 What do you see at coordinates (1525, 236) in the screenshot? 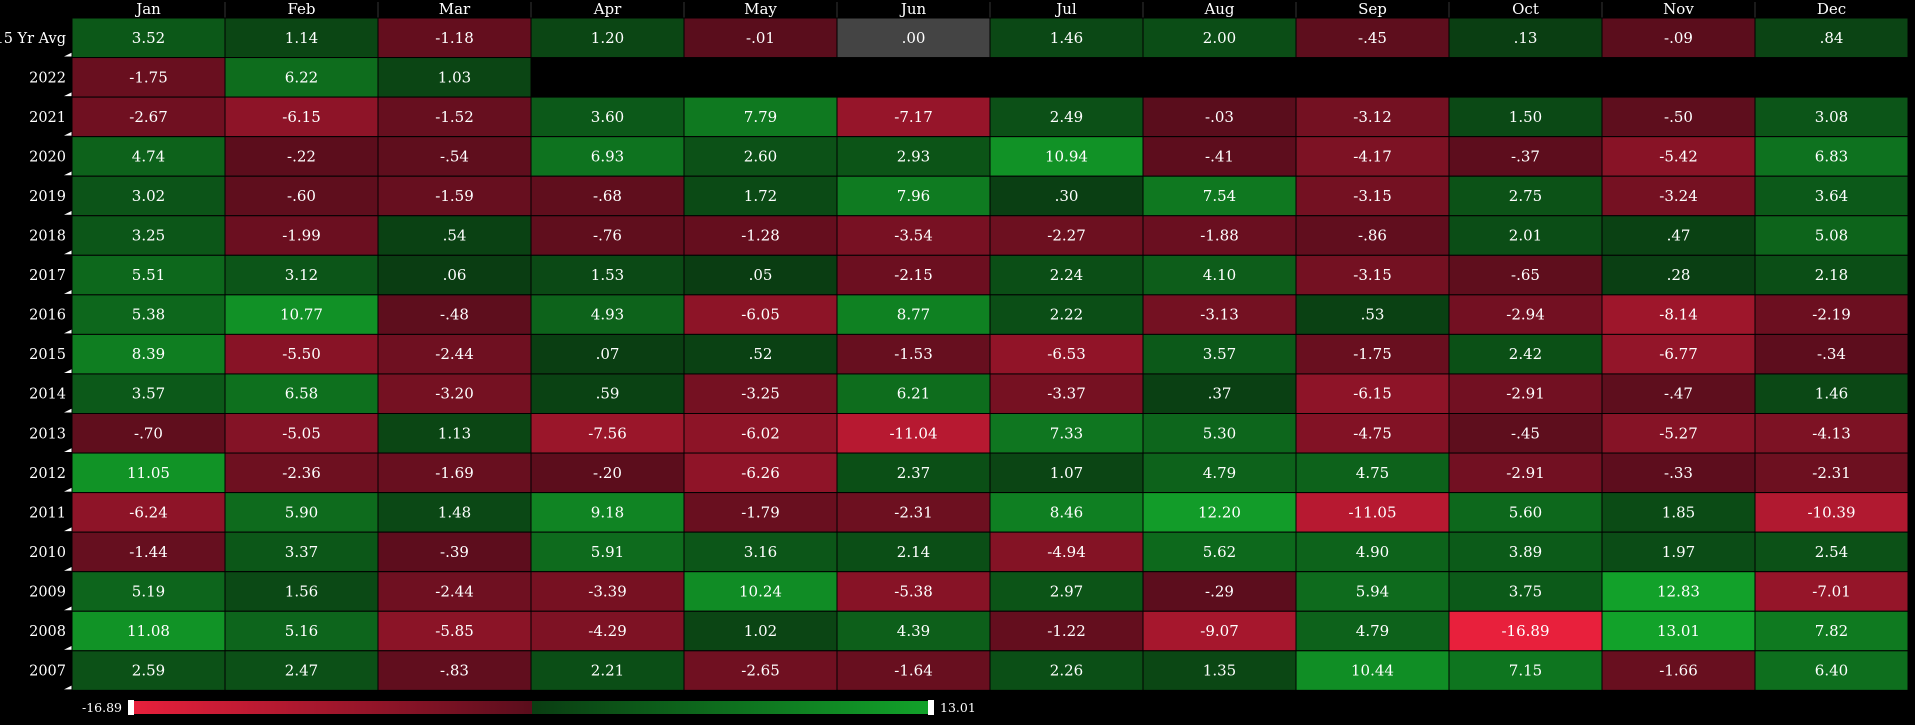
I see `cell-value-label: 2.01` at bounding box center [1525, 236].